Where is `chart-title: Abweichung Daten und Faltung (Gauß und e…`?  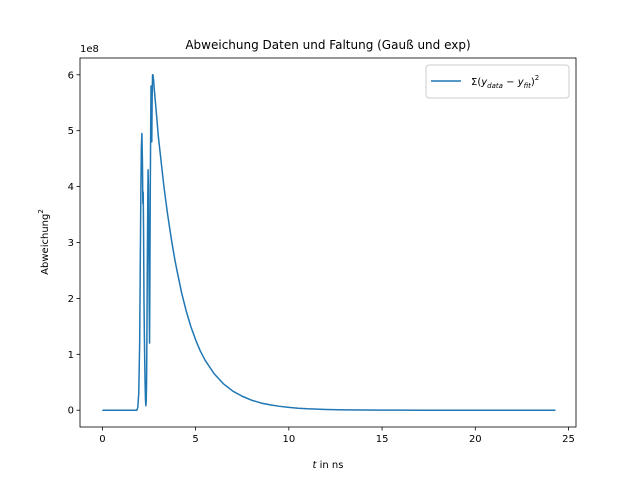
chart-title: Abweichung Daten und Faltung (Gauß und e… is located at coordinates (327, 45).